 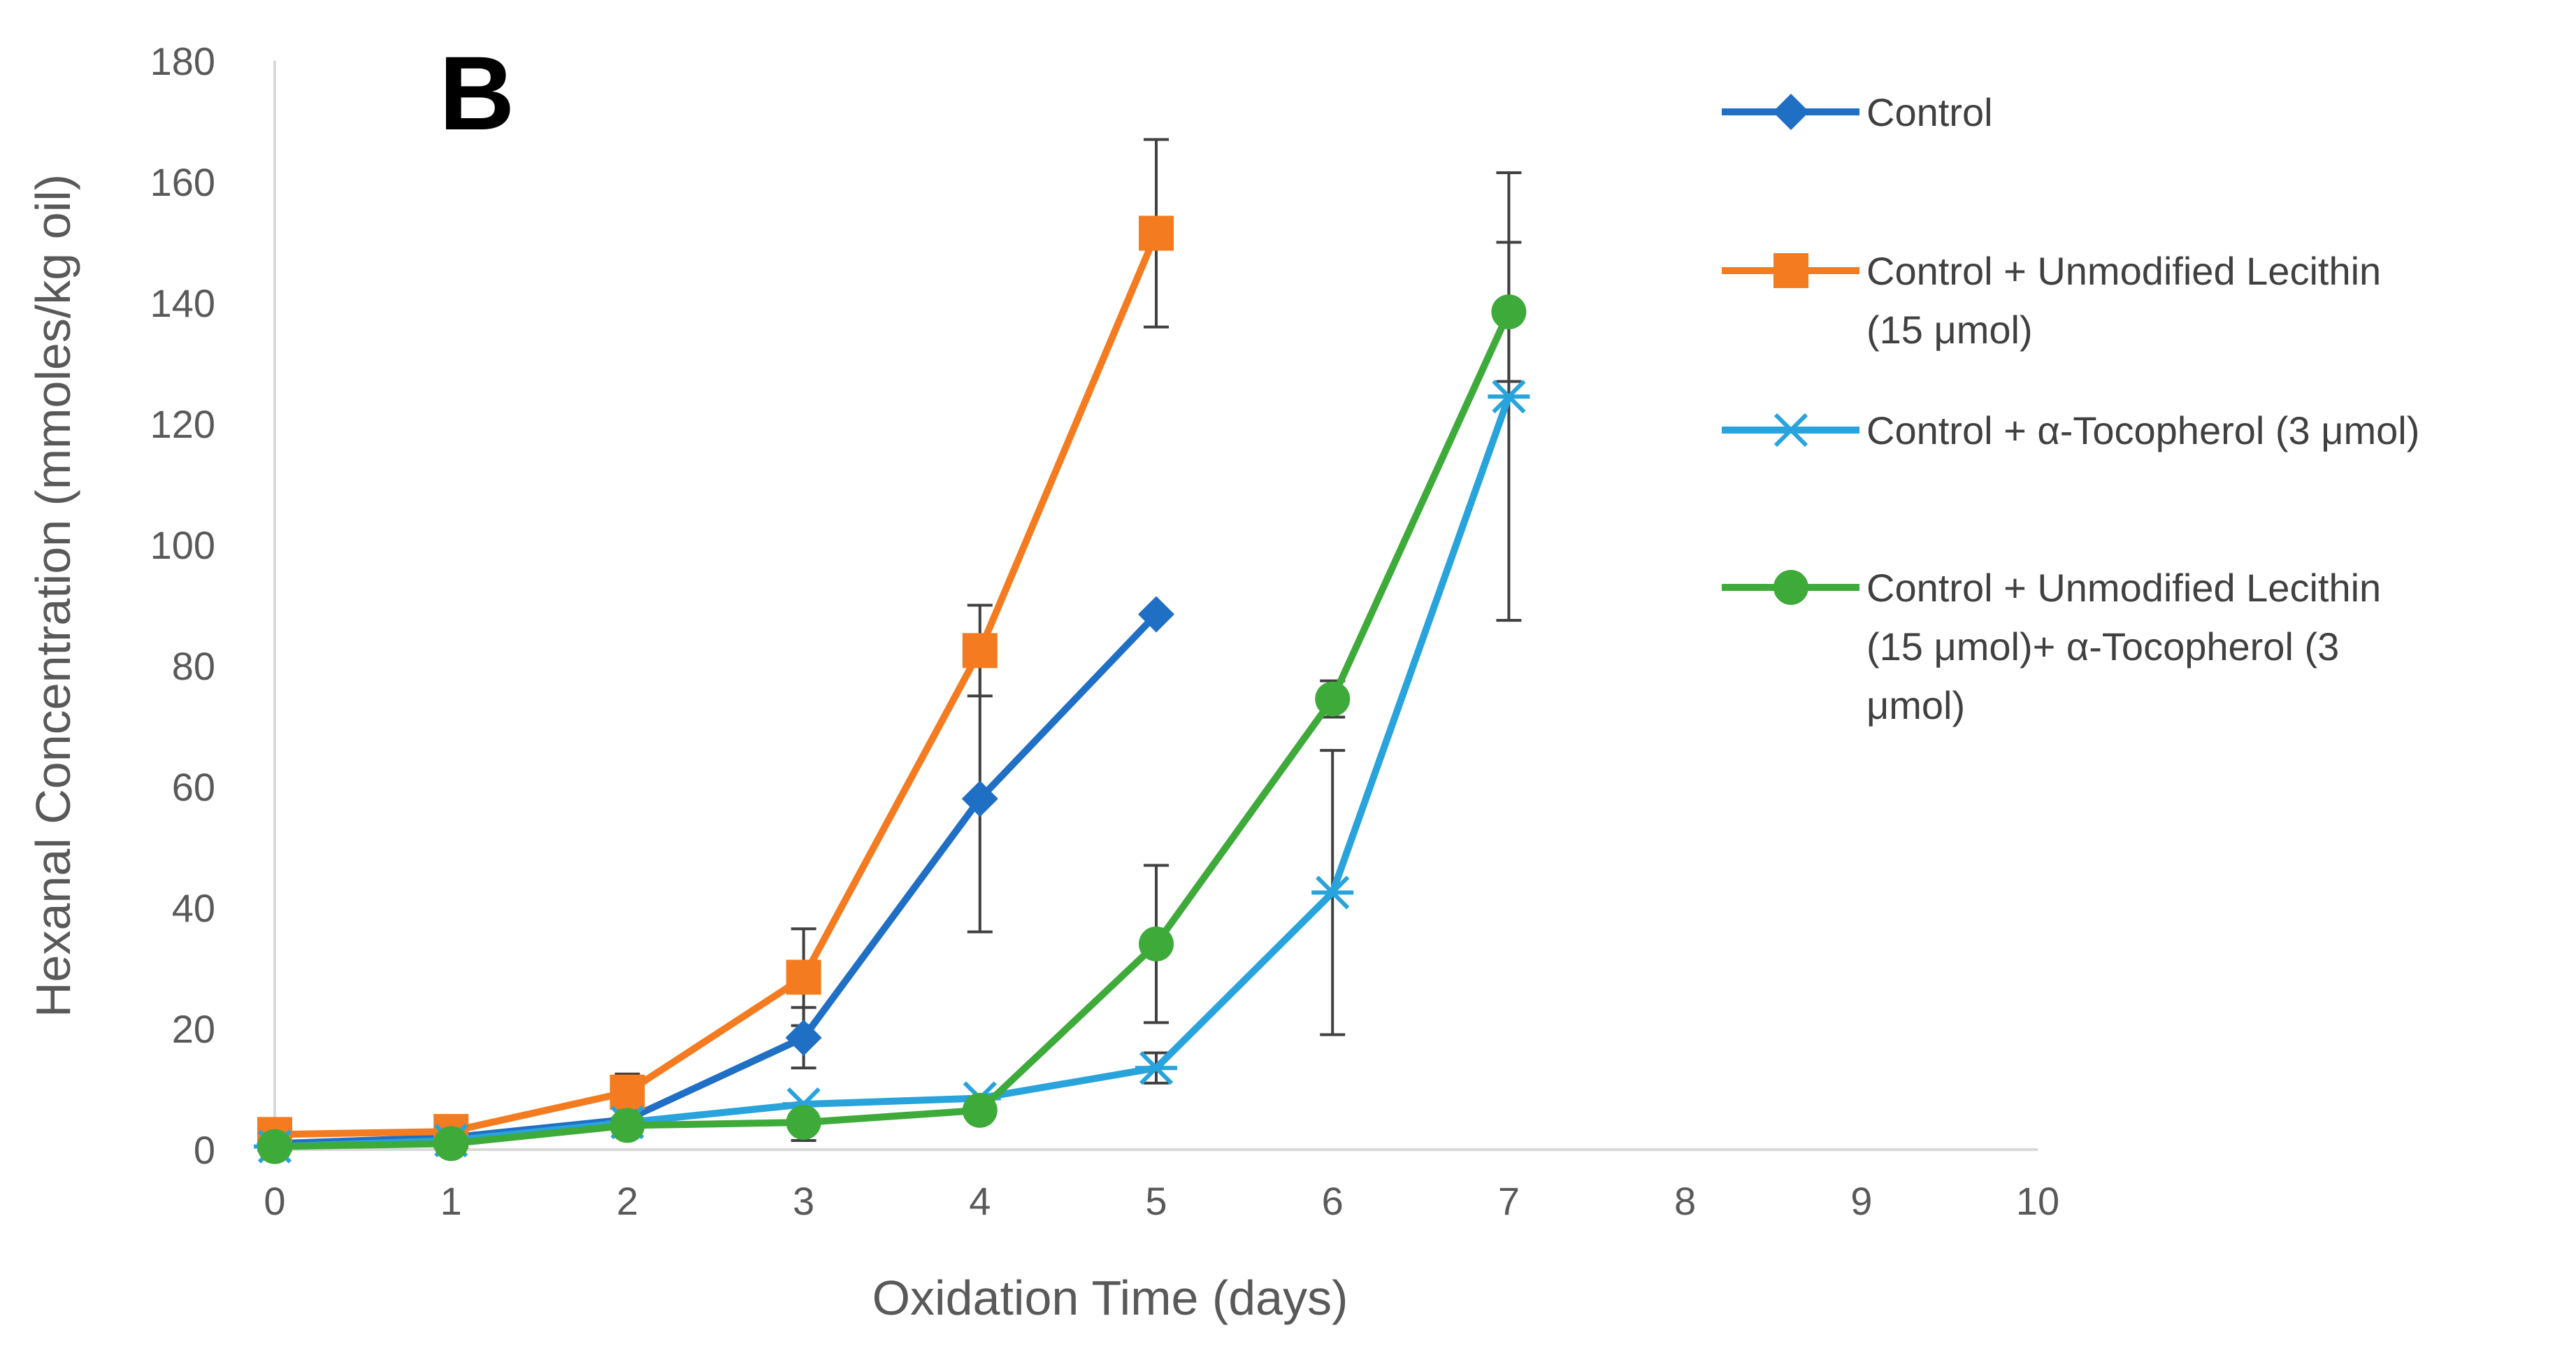 What do you see at coordinates (1156, 1201) in the screenshot?
I see `x-tick-label: 5` at bounding box center [1156, 1201].